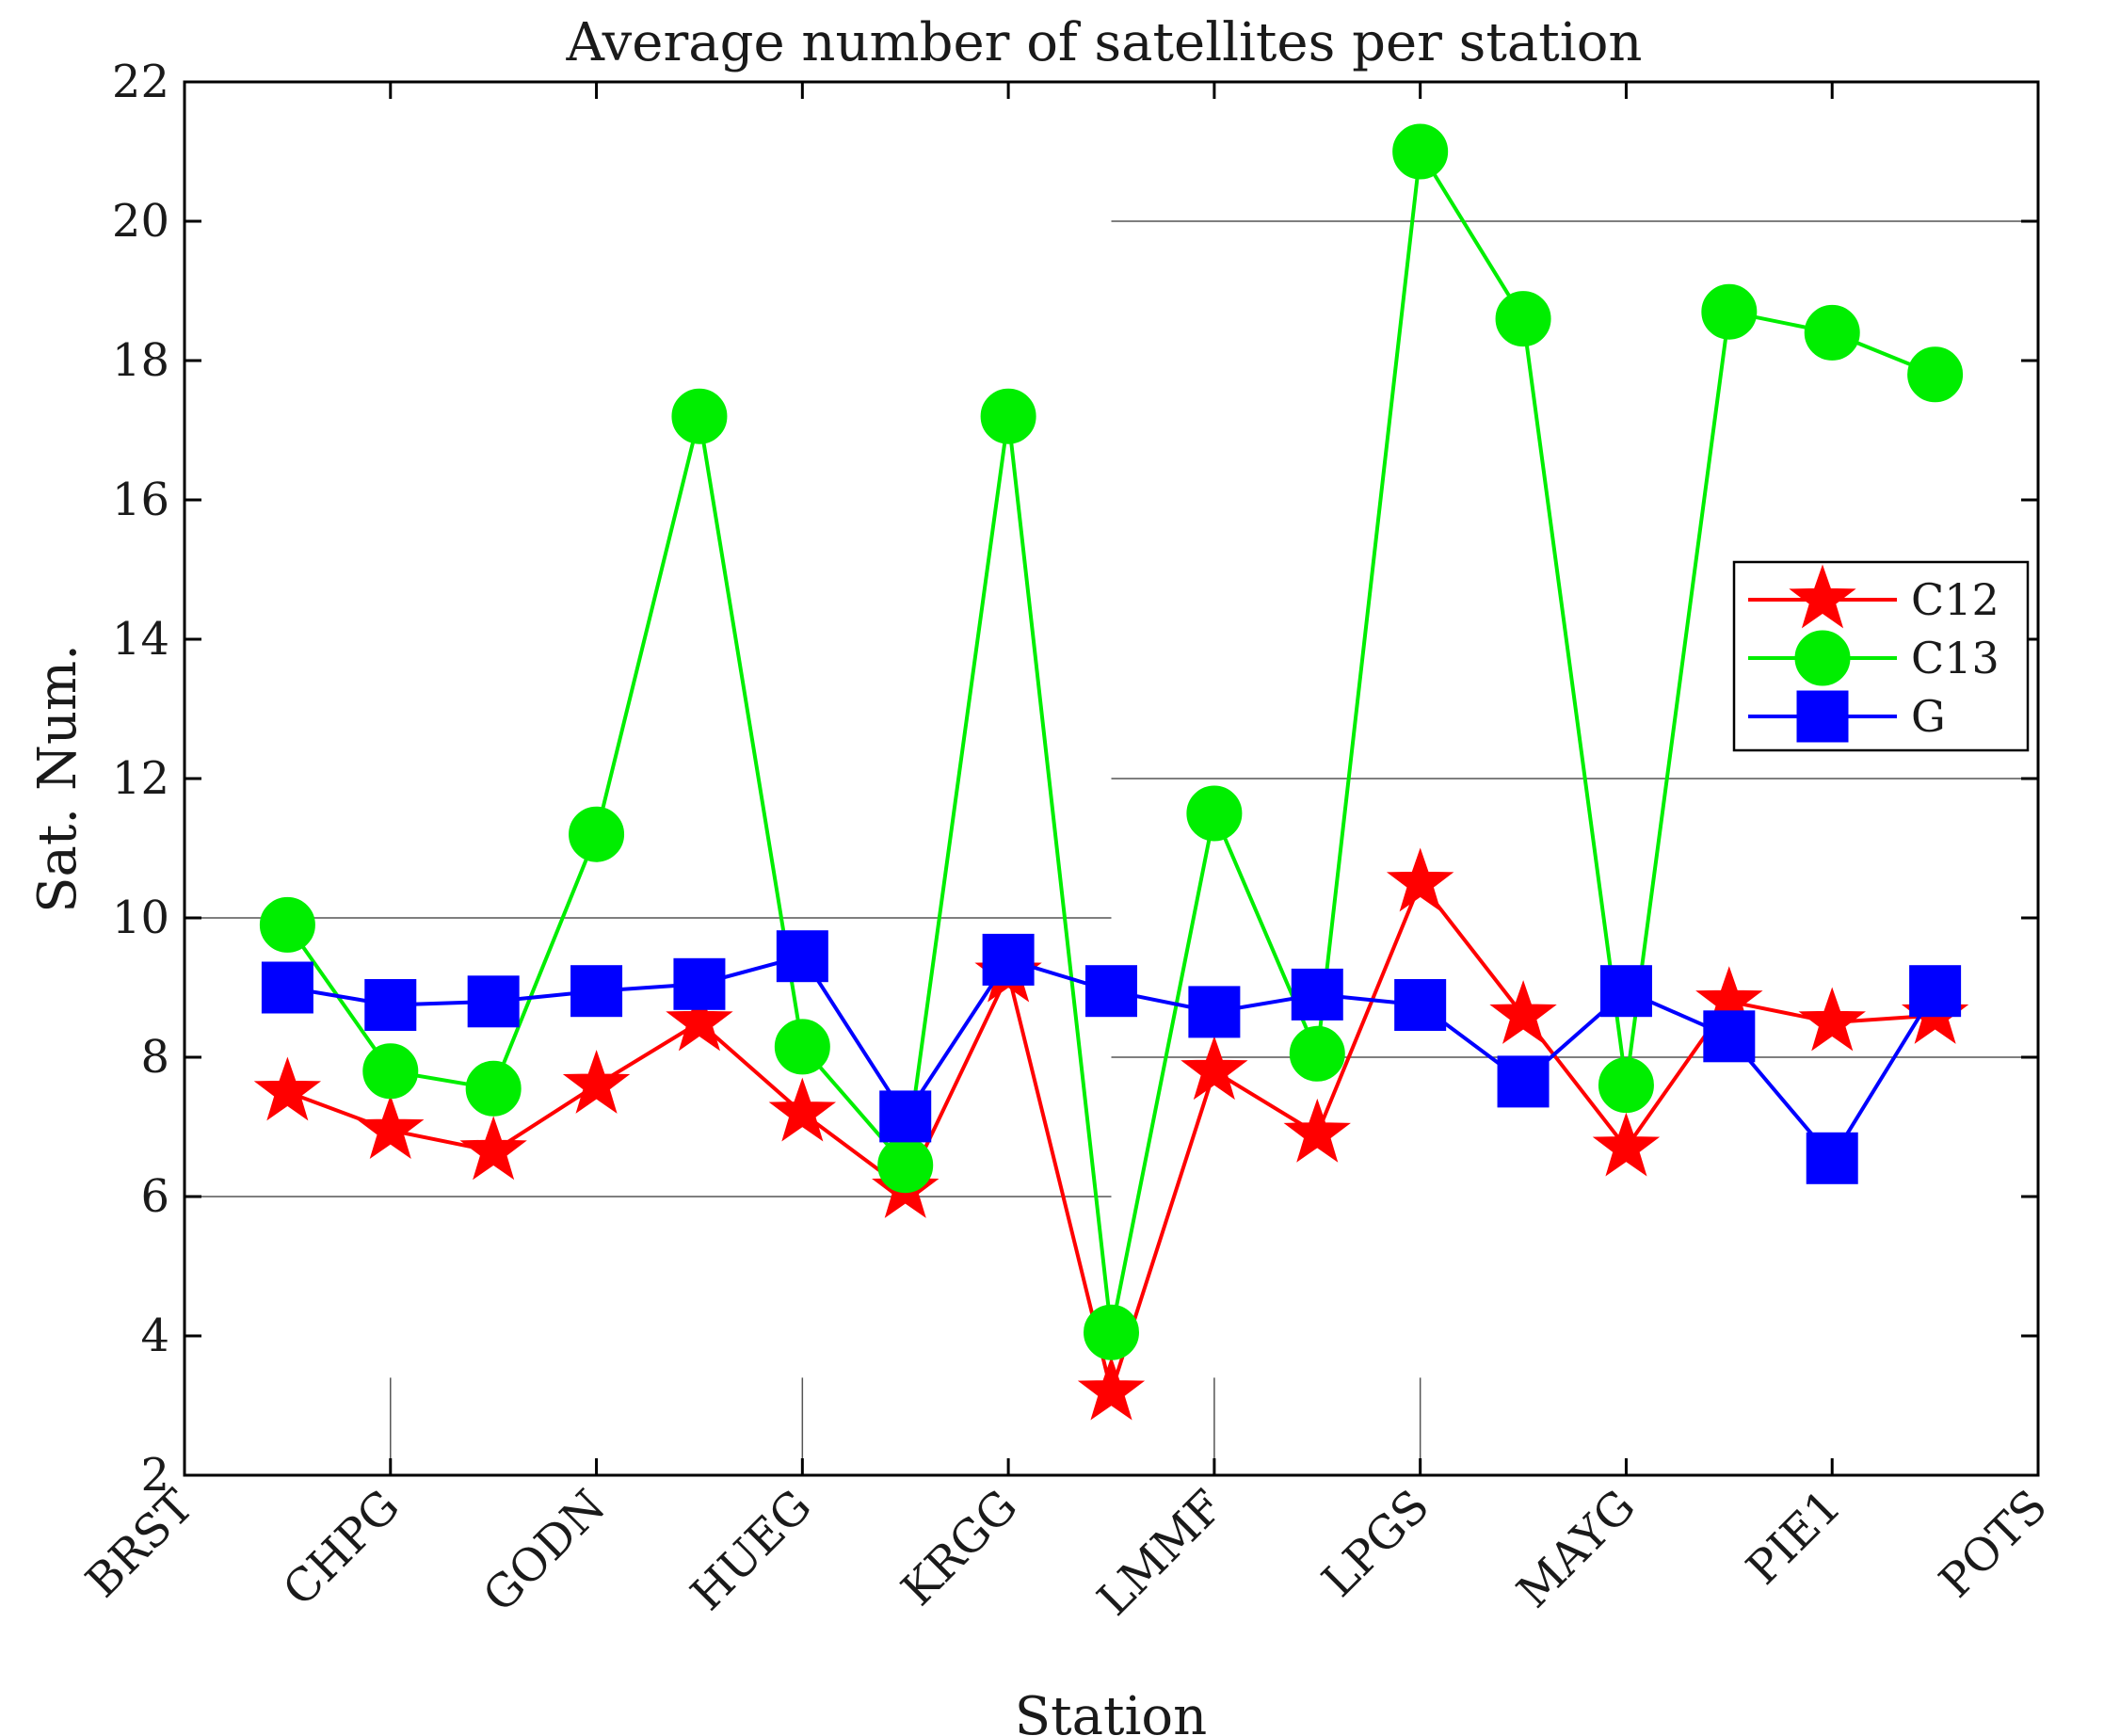 This screenshot has height=1736, width=2104. I want to click on y-tick-label: 20, so click(141, 222).